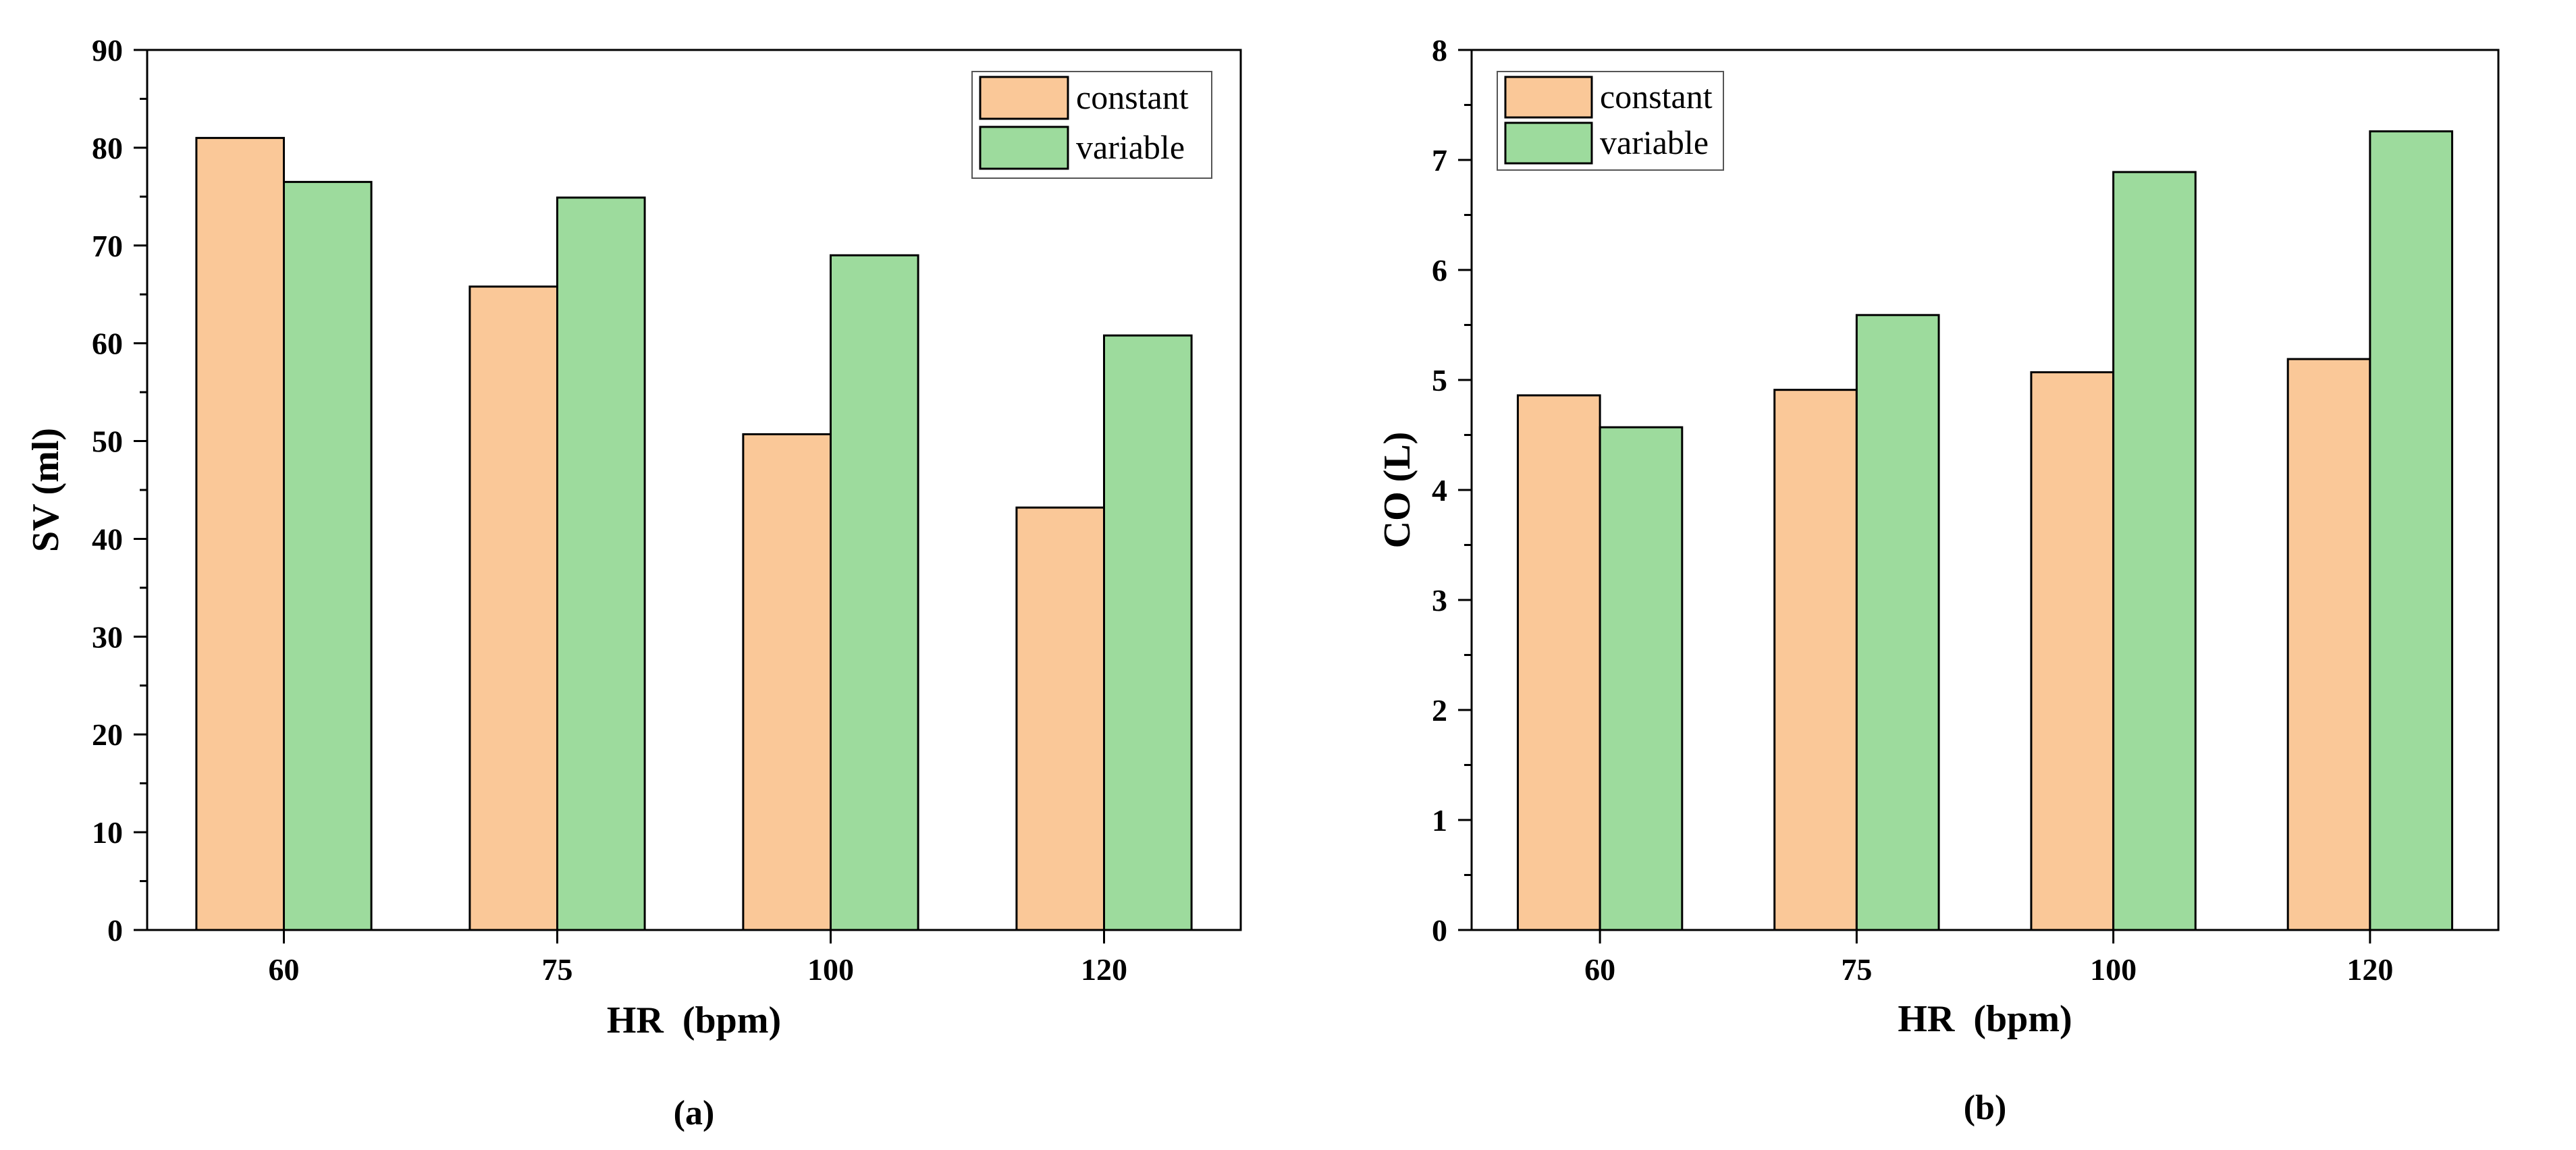 This screenshot has height=1150, width=2576. I want to click on y-tick-label: 30, so click(108, 637).